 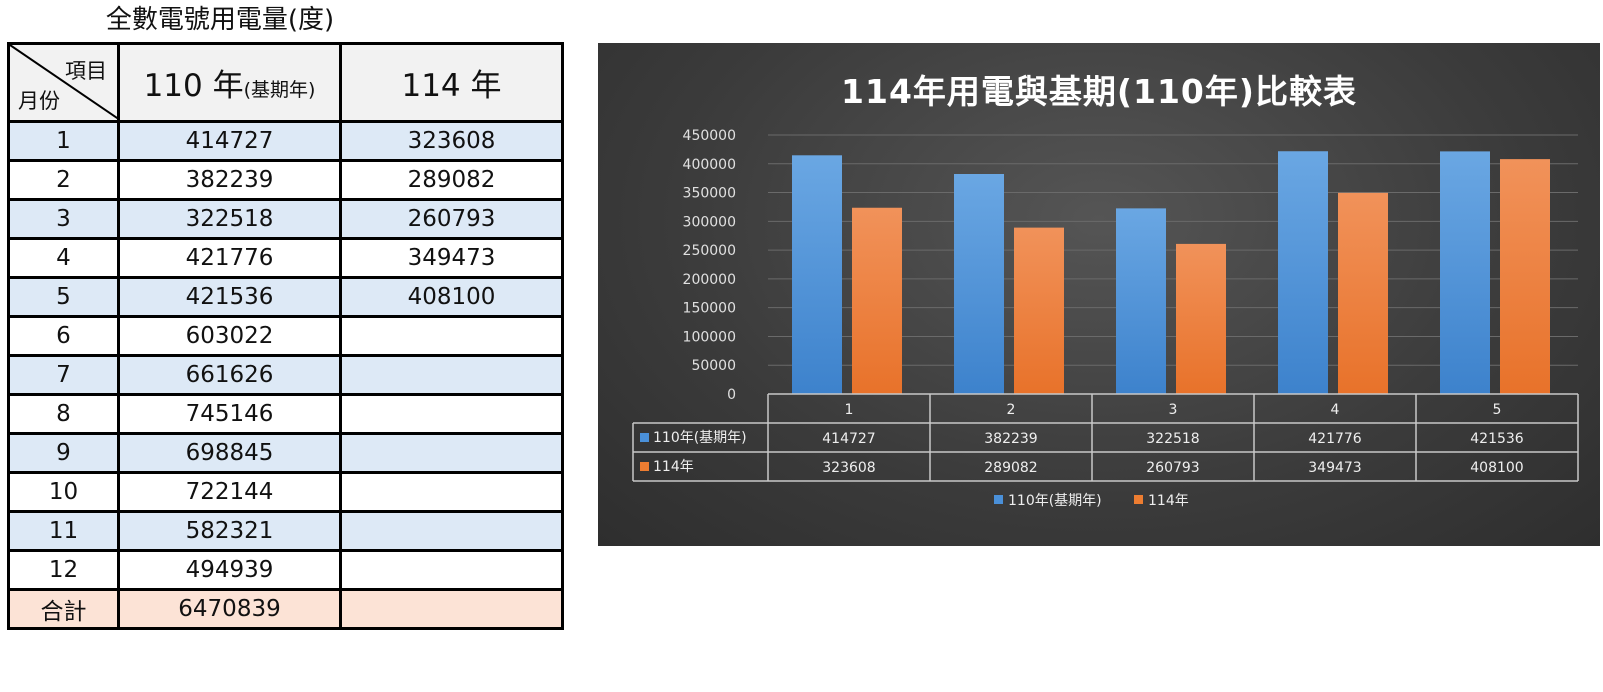 What do you see at coordinates (229, 141) in the screenshot?
I see `base-year-cell: 414727` at bounding box center [229, 141].